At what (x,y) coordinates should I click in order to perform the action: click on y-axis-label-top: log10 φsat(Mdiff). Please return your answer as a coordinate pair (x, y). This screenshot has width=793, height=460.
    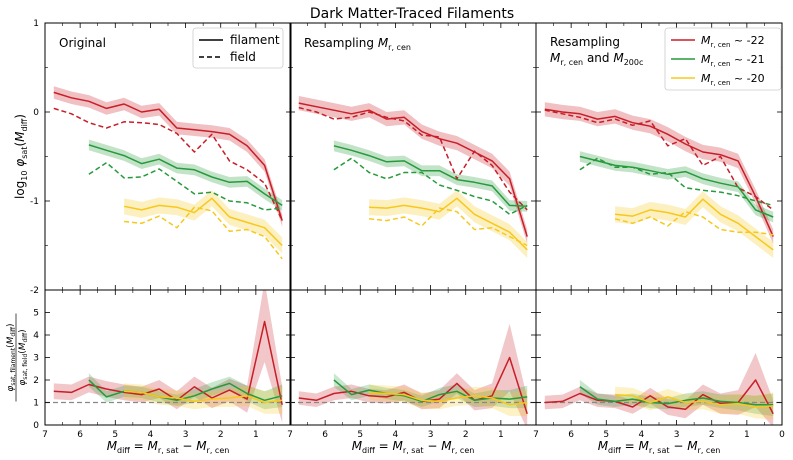
    Looking at the image, I should click on (21, 156).